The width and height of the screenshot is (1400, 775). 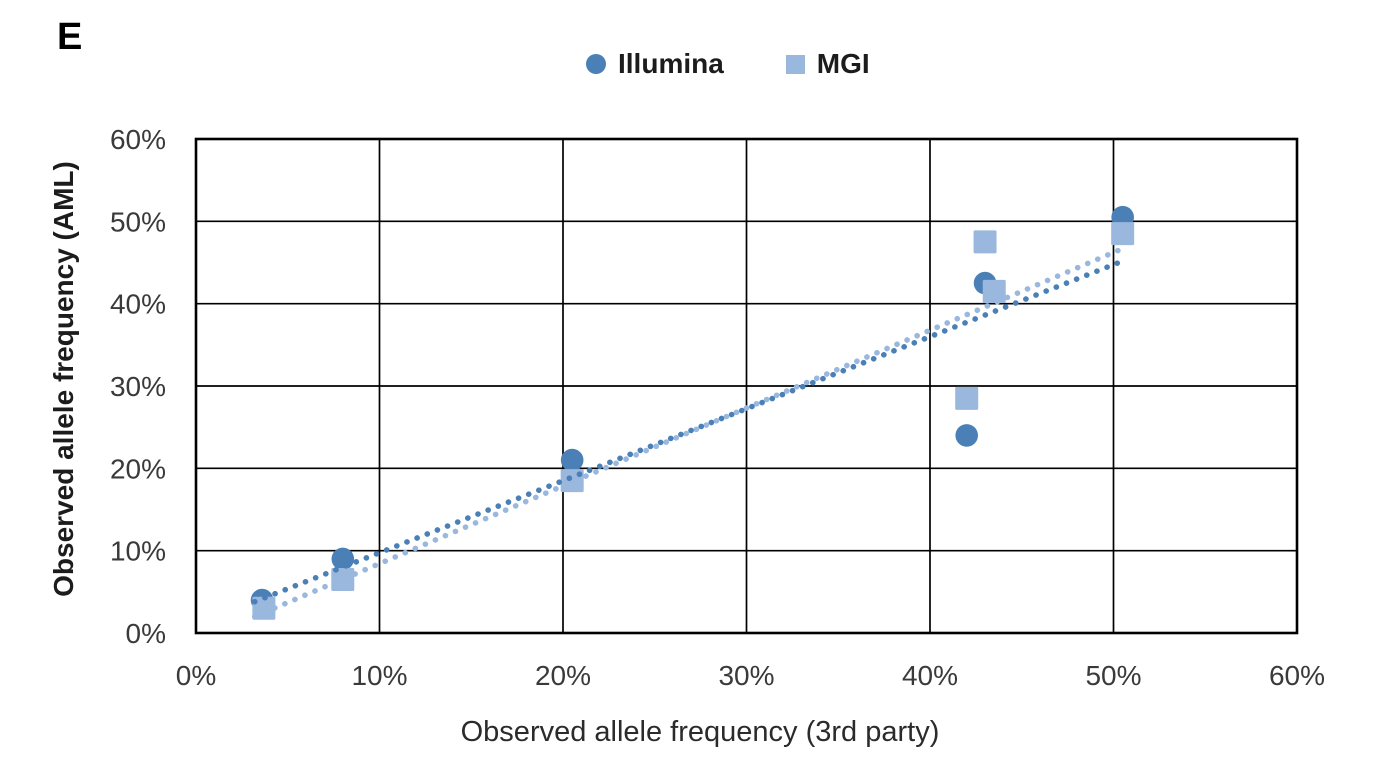 What do you see at coordinates (138, 304) in the screenshot?
I see `y-tick-label: 40%` at bounding box center [138, 304].